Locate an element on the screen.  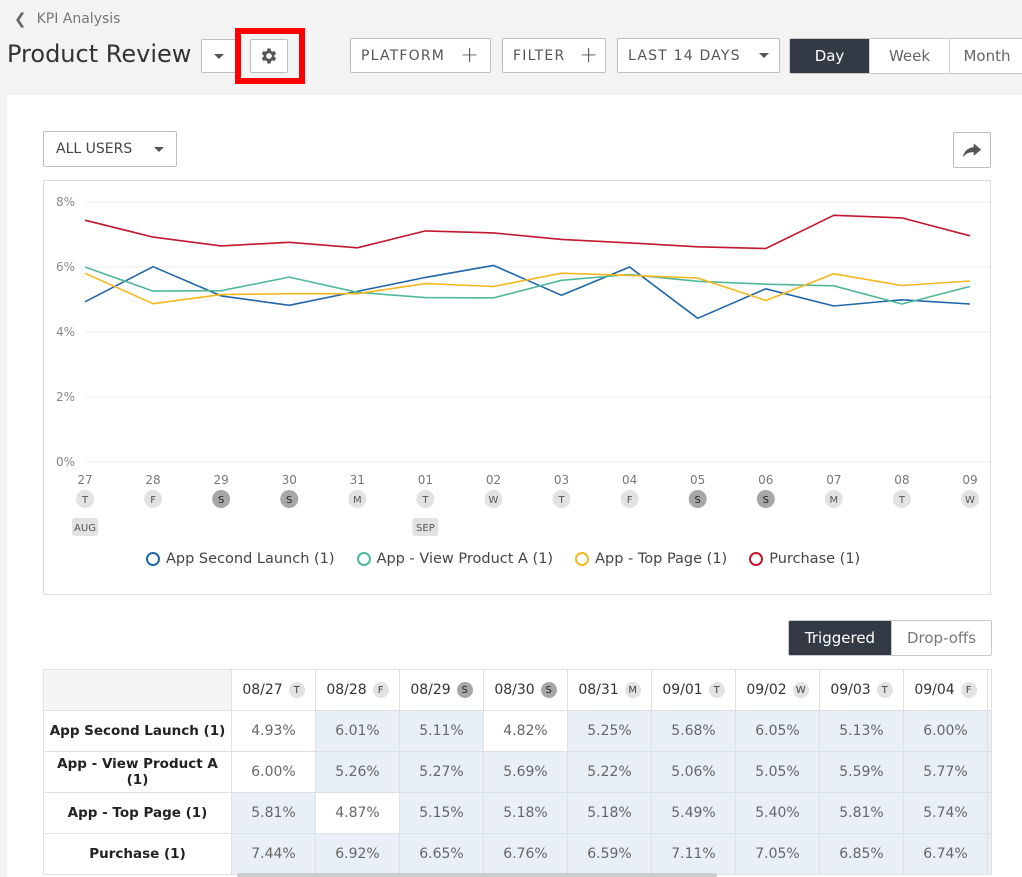
table-cell: 6.05% is located at coordinates (777, 731).